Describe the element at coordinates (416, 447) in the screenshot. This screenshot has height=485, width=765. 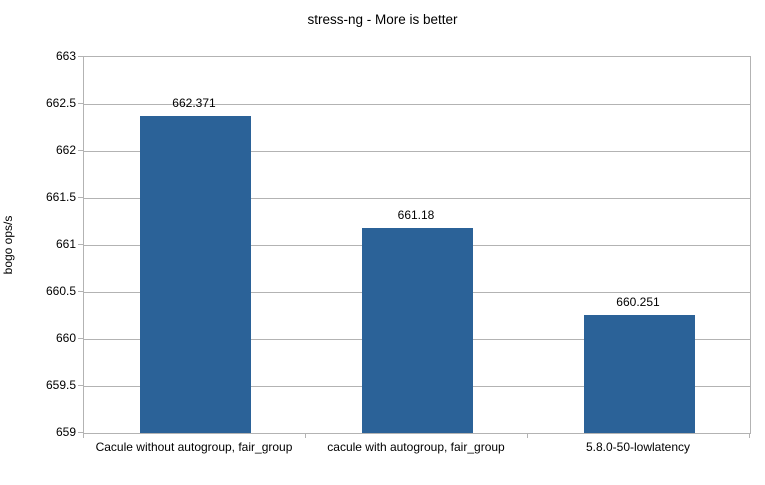
I see `x-axis-category-label: cacule with autogroup, fair_group` at that location.